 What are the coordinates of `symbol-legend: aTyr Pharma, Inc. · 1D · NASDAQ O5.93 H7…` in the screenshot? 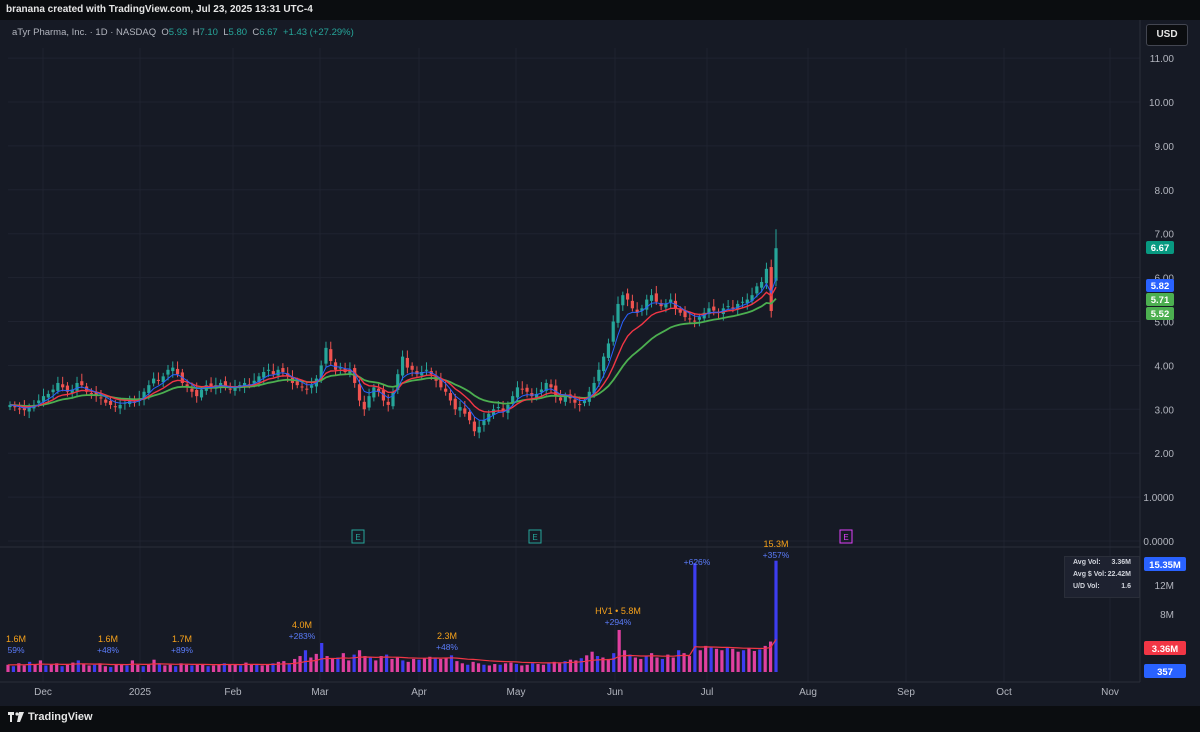 It's located at (183, 32).